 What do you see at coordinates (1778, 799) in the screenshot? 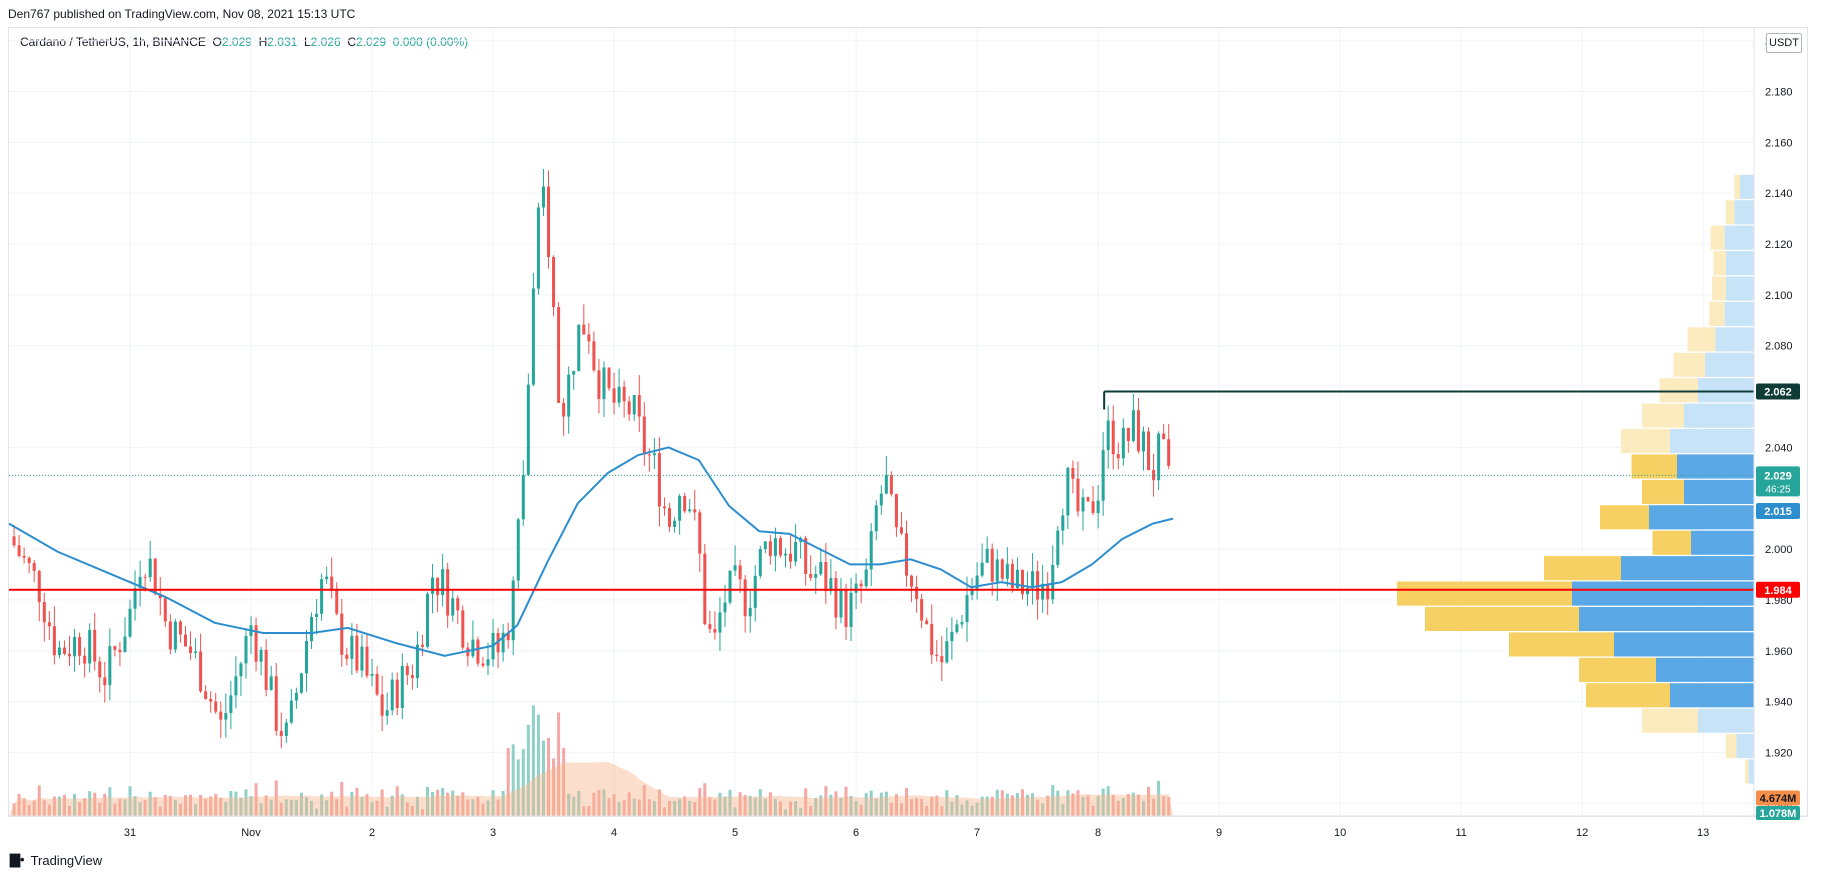
I see `volume-label: 4.674M` at bounding box center [1778, 799].